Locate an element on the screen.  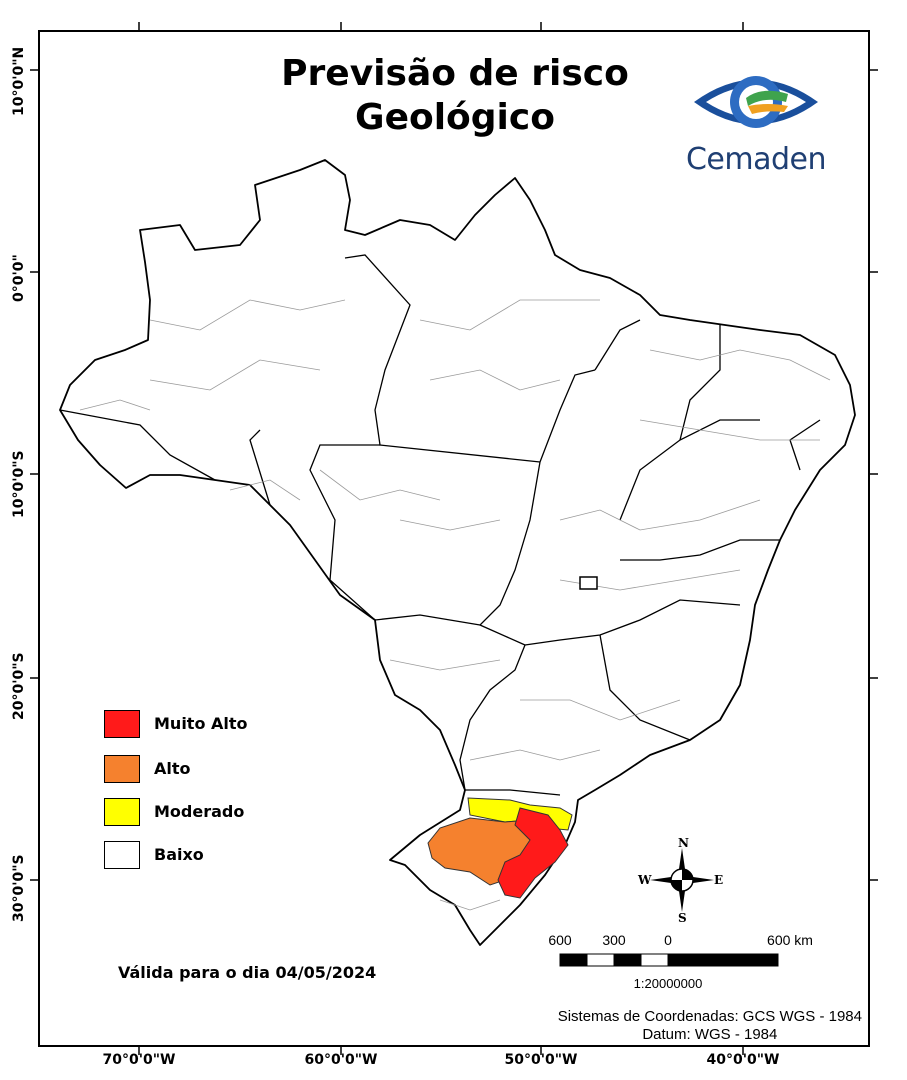
scale-label-600-km: 600 km is located at coordinates (790, 940).